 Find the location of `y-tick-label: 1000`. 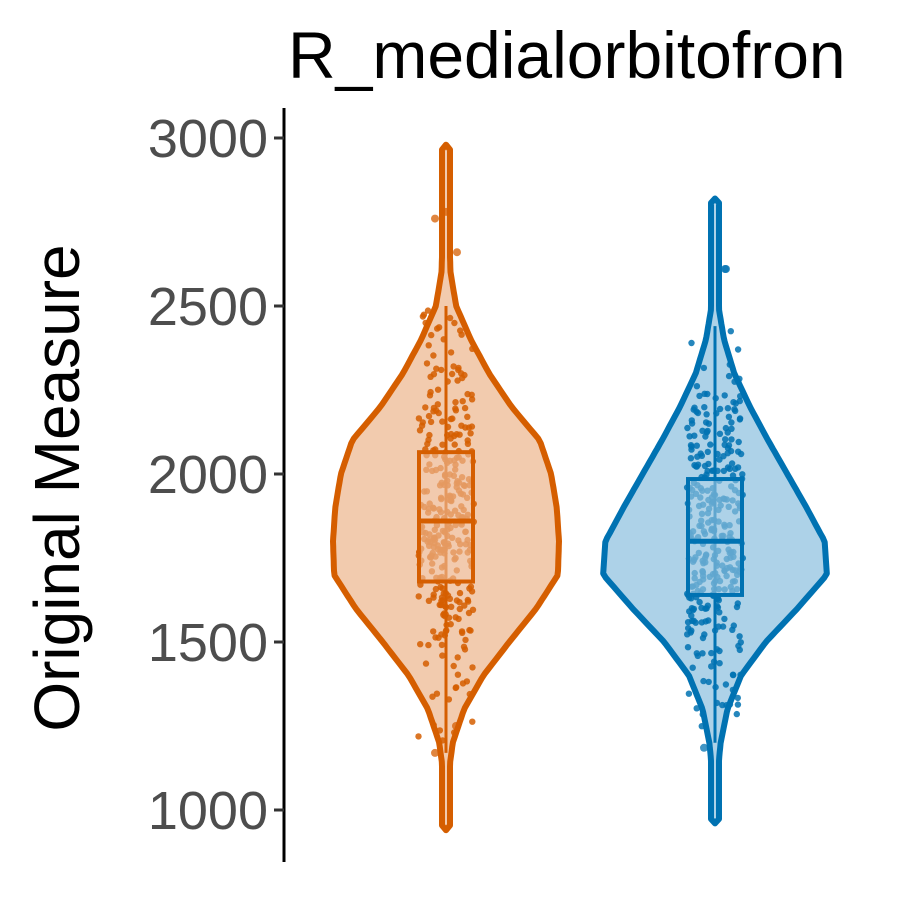

y-tick-label: 1000 is located at coordinates (208, 811).